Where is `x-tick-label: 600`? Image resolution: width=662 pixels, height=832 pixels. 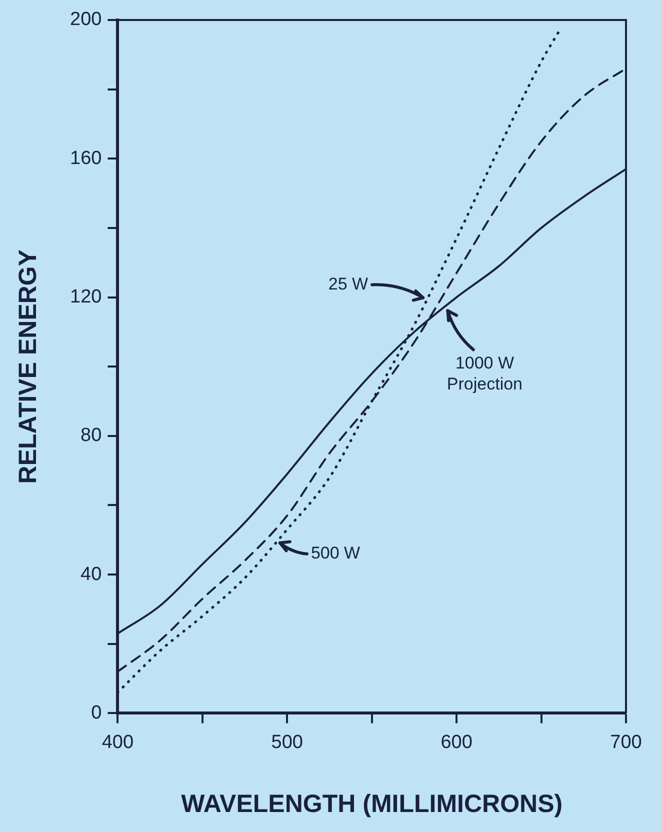
x-tick-label: 600 is located at coordinates (456, 742).